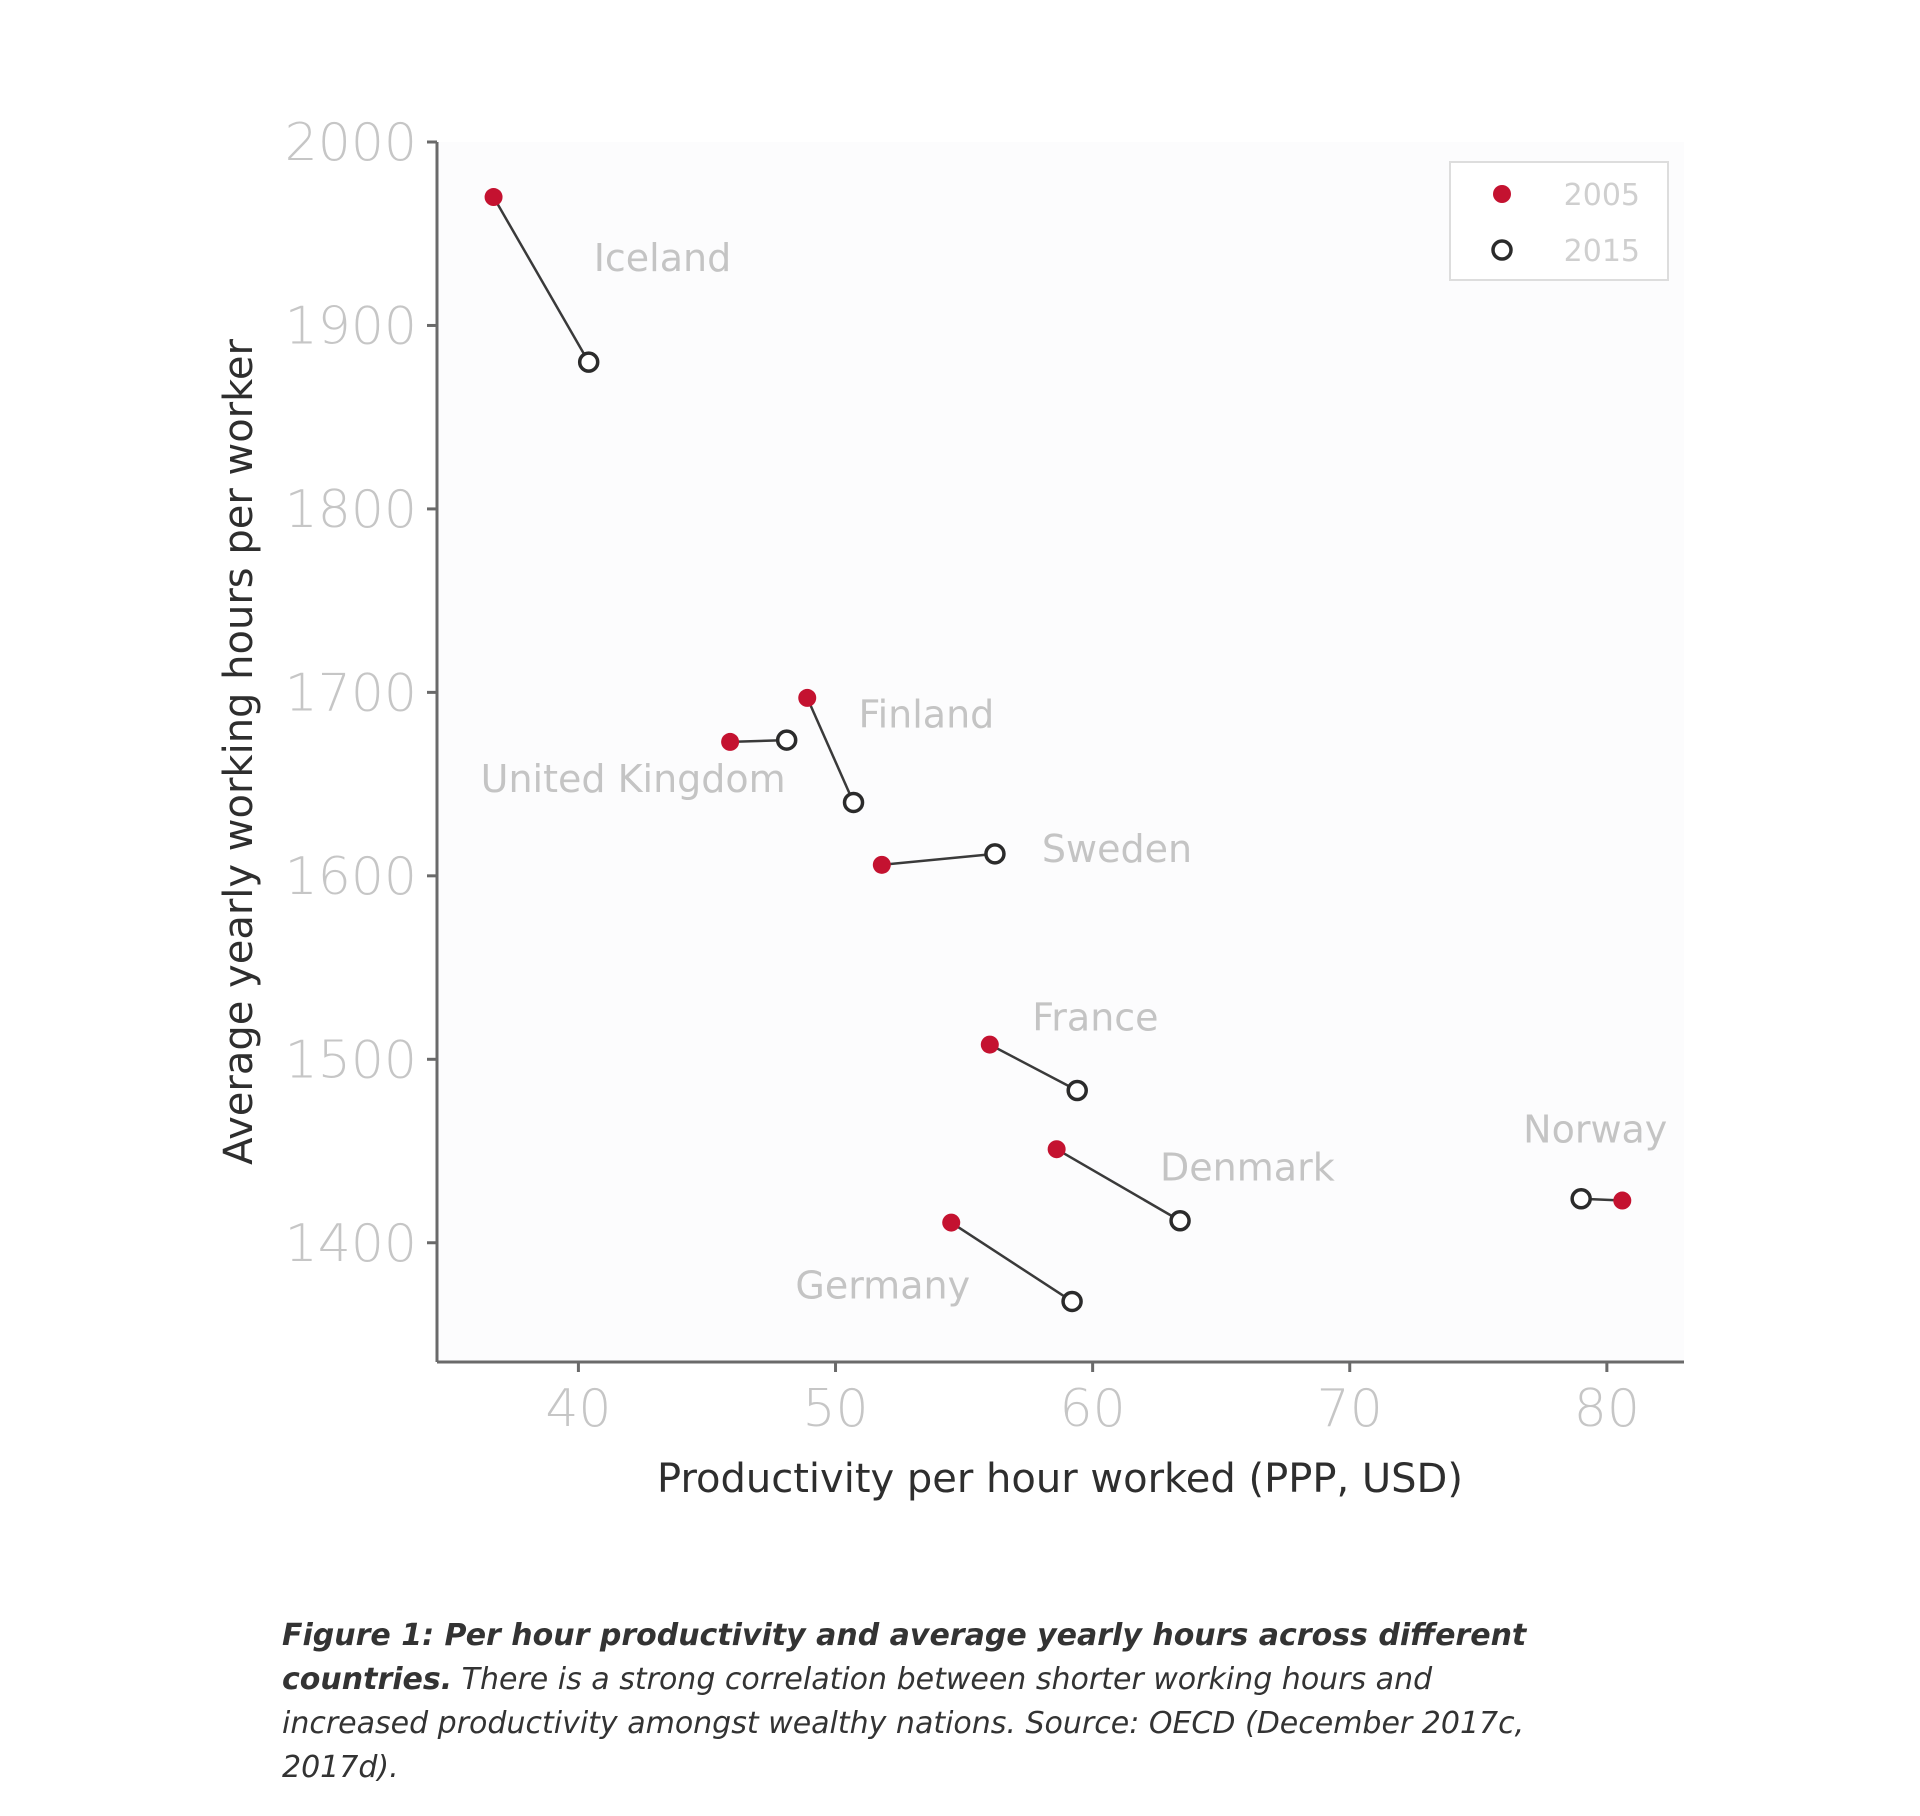 The image size is (1920, 1816). Describe the element at coordinates (633, 779) in the screenshot. I see `country-label: United Kingdom` at that location.